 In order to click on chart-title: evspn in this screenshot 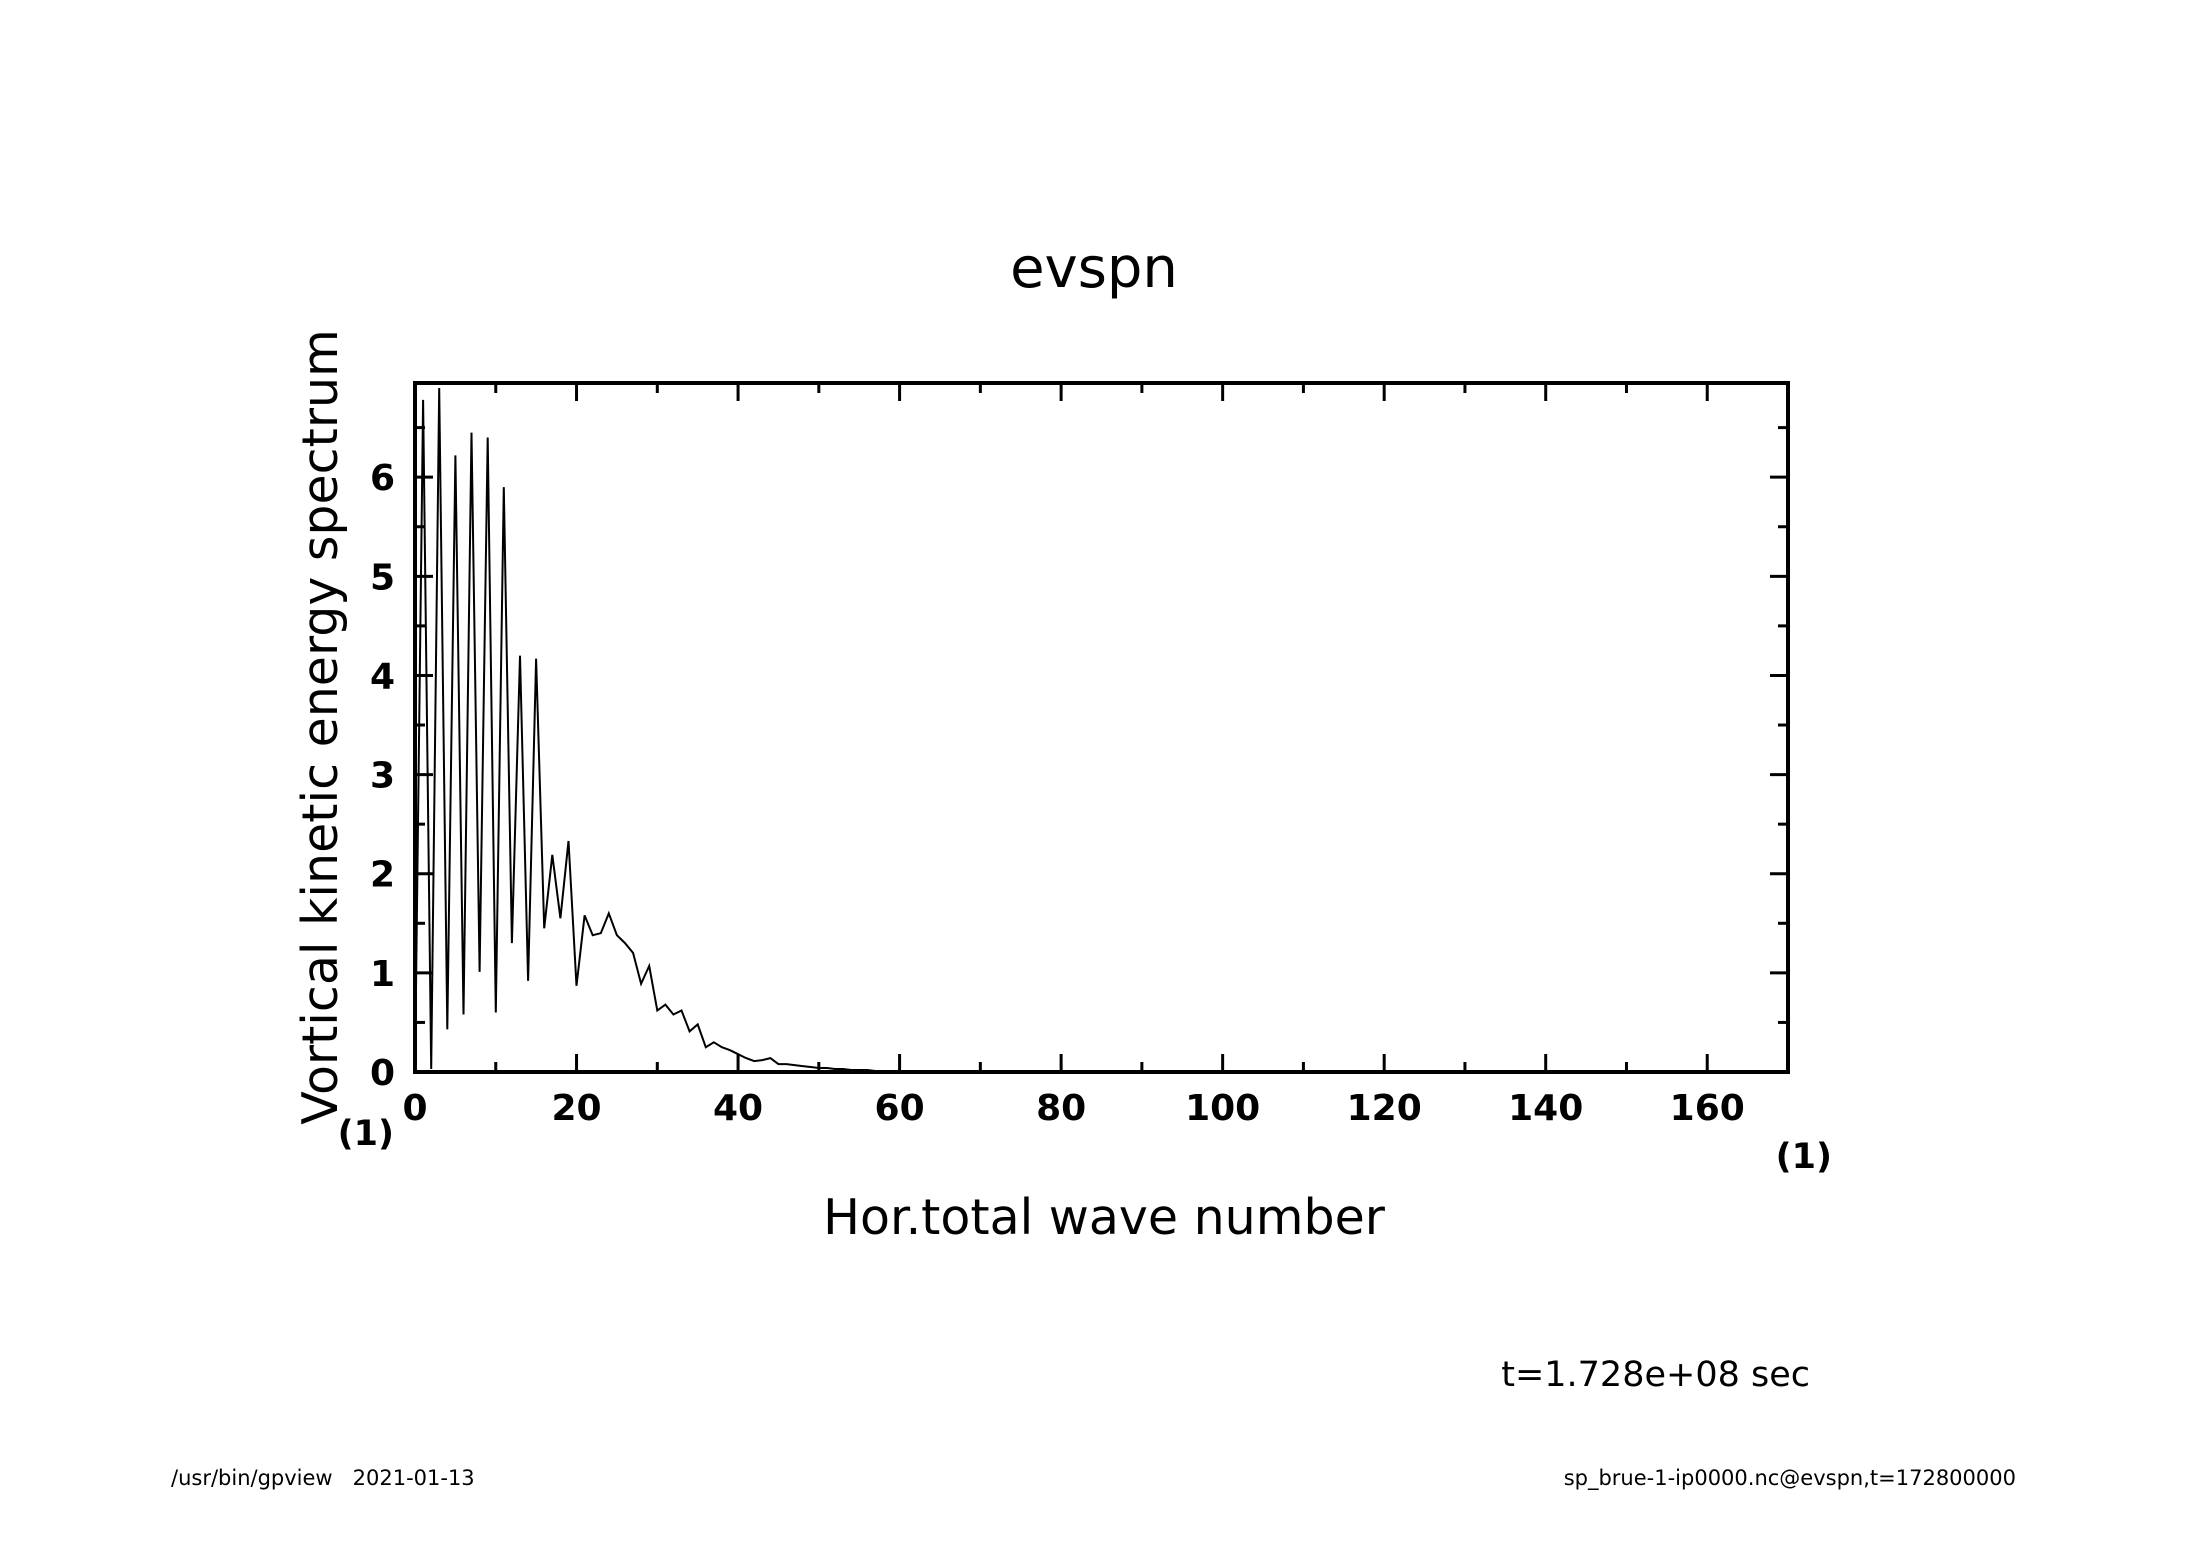, I will do `click(1094, 268)`.